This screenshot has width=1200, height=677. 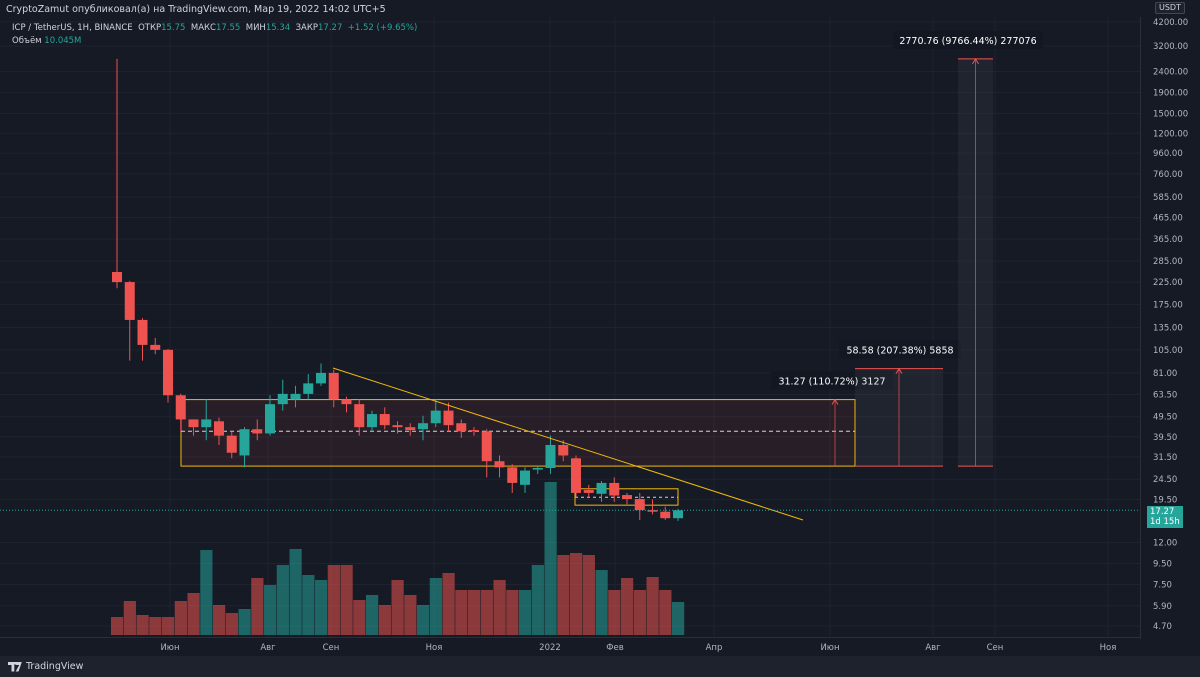 What do you see at coordinates (1165, 522) in the screenshot?
I see `bar-countdown: 1d 15h` at bounding box center [1165, 522].